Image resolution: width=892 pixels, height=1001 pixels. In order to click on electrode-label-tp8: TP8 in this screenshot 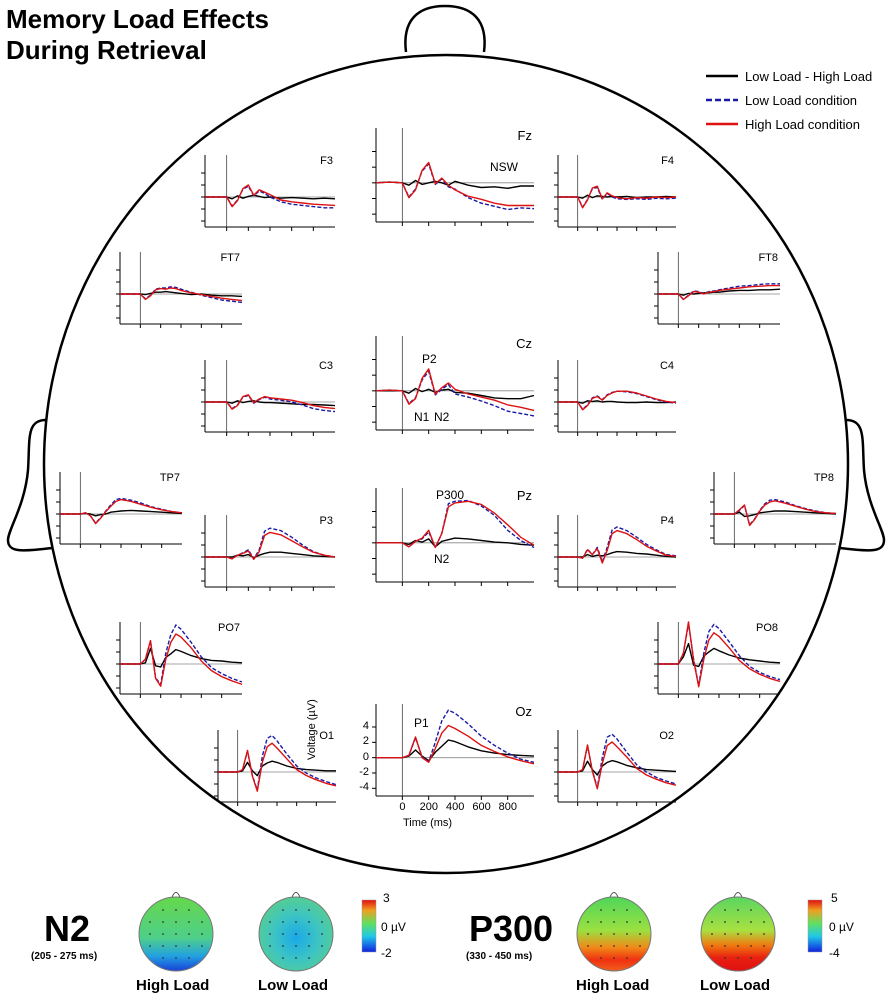, I will do `click(823, 478)`.